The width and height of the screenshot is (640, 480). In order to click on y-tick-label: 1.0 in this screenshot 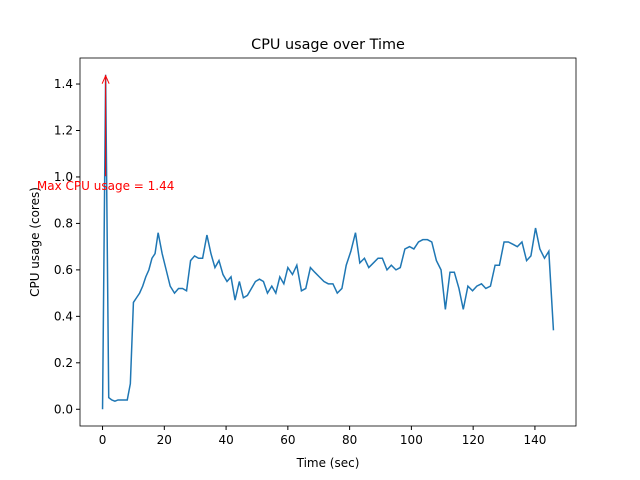, I will do `click(63, 177)`.